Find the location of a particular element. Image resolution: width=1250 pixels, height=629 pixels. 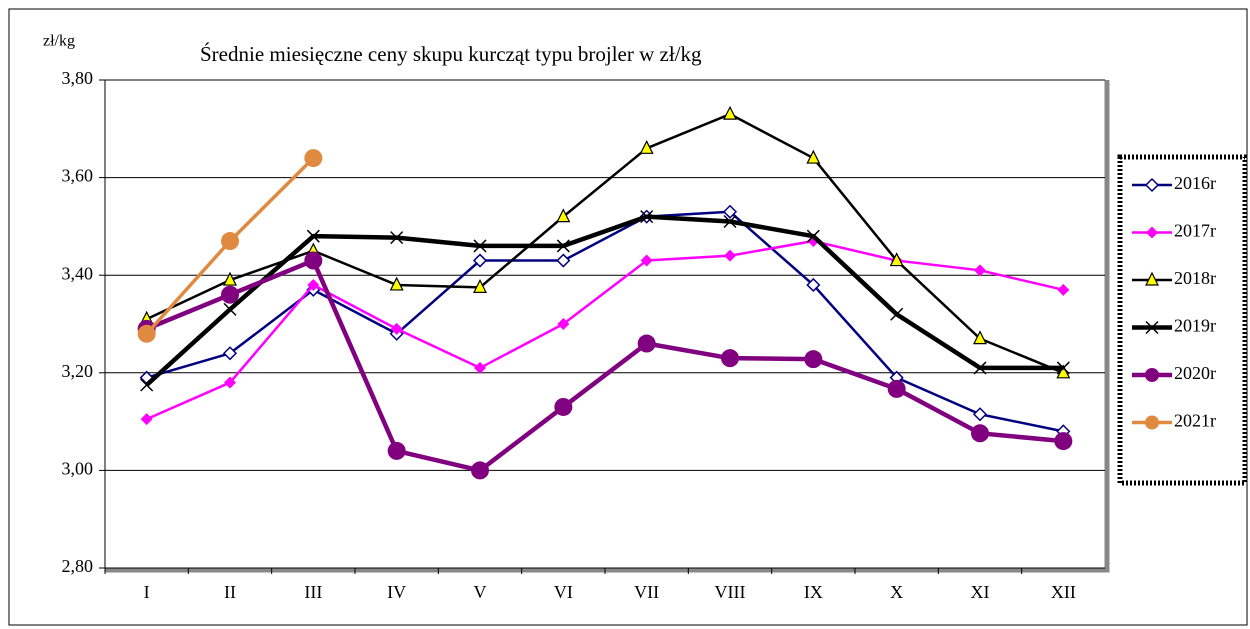

legend-box is located at coordinates (1182, 320).